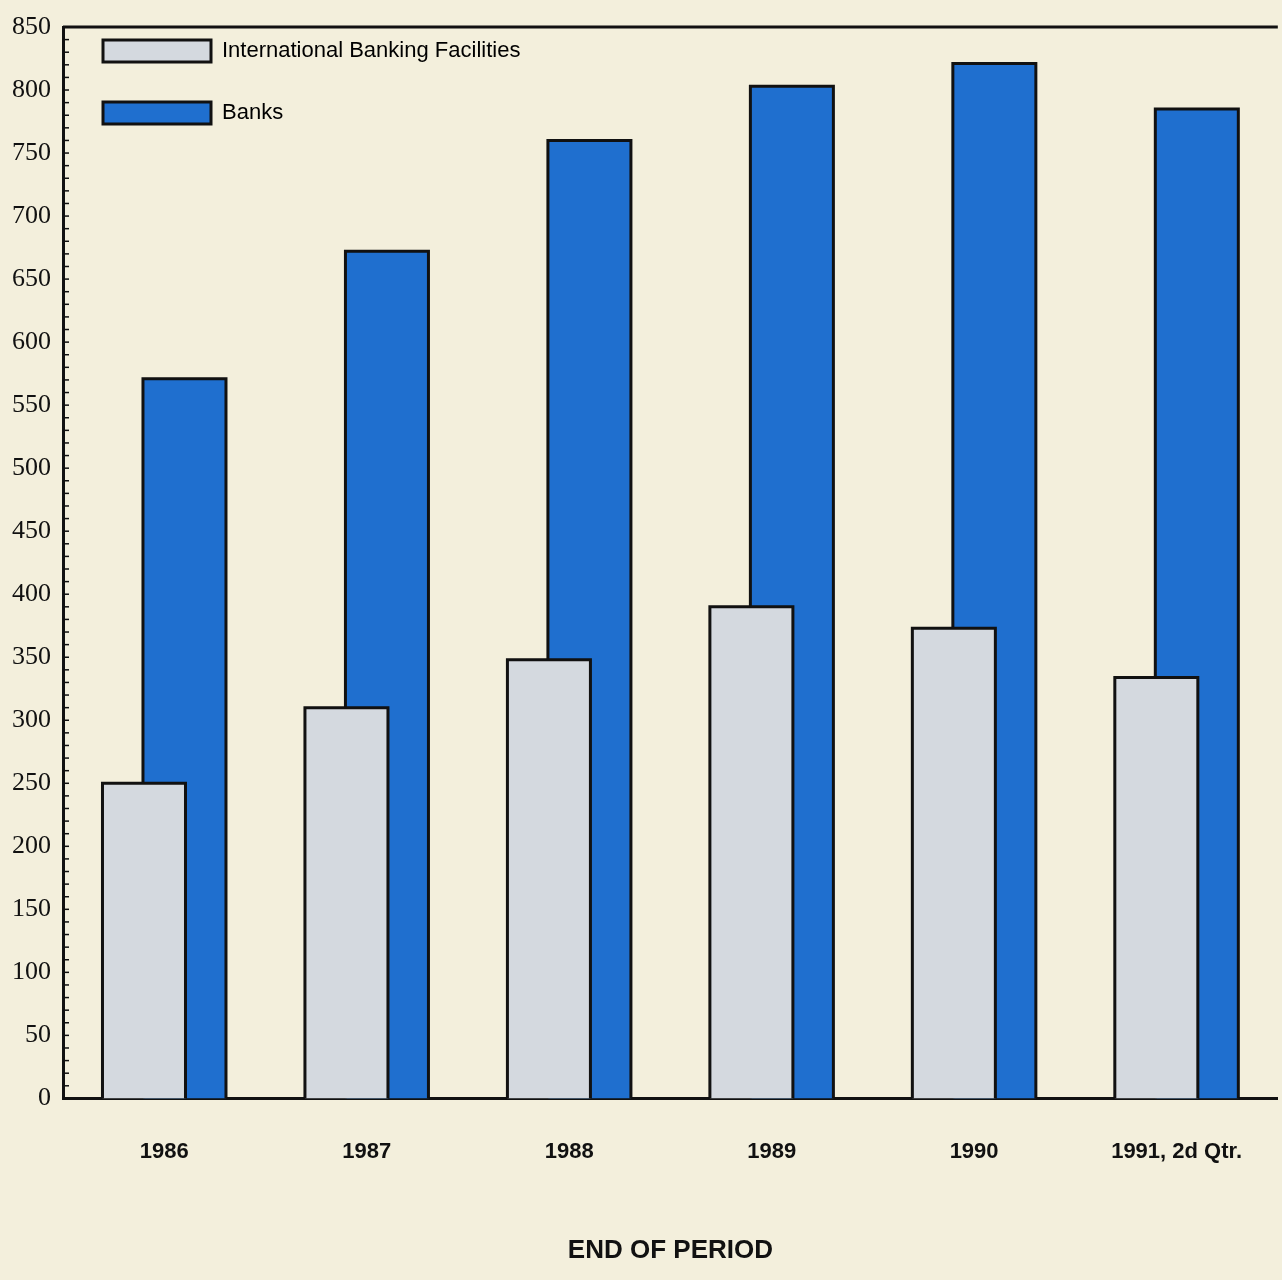 This screenshot has width=1282, height=1280. I want to click on legend-label: Banks, so click(253, 112).